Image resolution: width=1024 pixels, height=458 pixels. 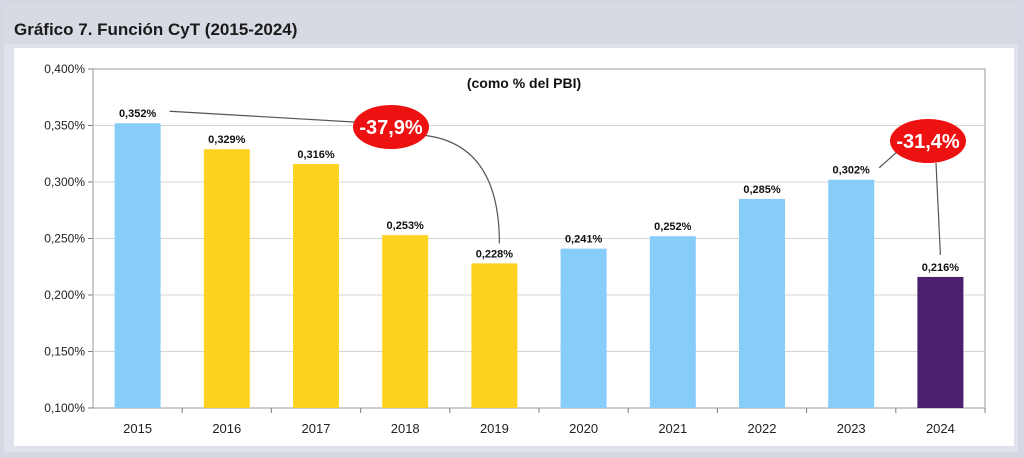 What do you see at coordinates (137, 266) in the screenshot?
I see `bar-2015` at bounding box center [137, 266].